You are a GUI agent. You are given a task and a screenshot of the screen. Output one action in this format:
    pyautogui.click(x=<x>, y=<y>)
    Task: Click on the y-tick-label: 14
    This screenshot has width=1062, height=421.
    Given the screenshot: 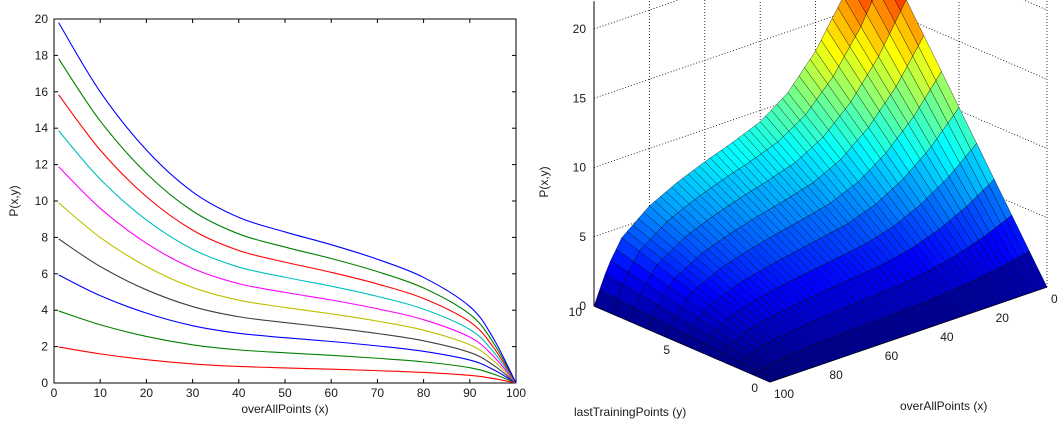 What is the action you would take?
    pyautogui.click(x=42, y=128)
    